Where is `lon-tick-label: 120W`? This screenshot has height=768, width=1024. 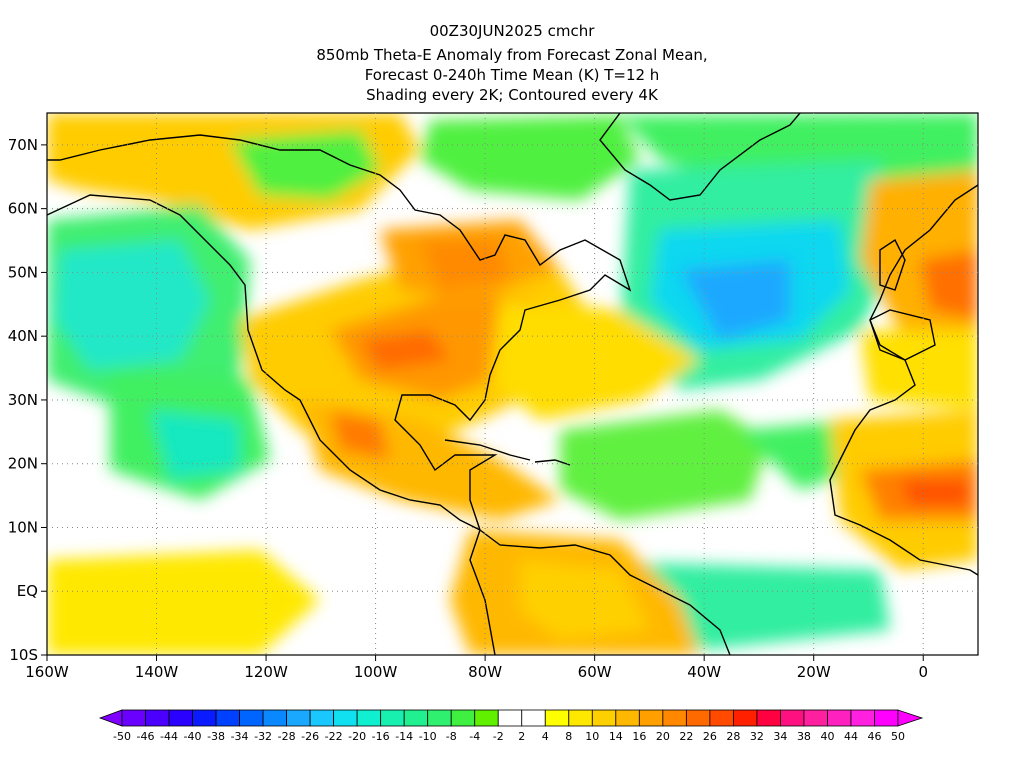 lon-tick-label: 120W is located at coordinates (266, 672).